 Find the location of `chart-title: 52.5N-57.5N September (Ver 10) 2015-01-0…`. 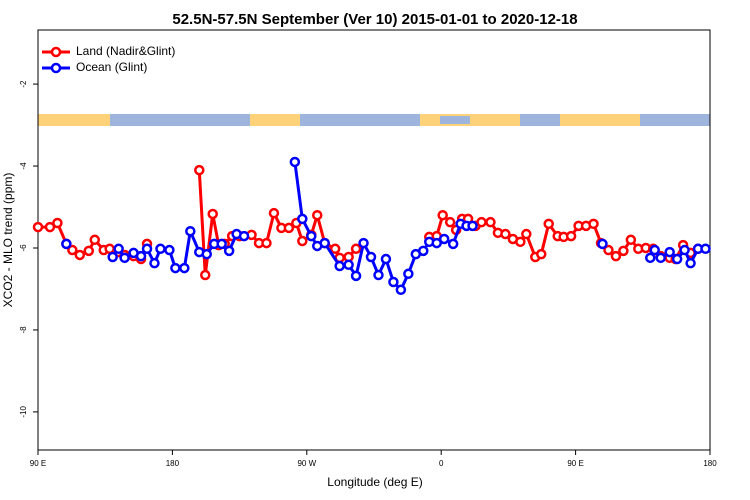

chart-title: 52.5N-57.5N September (Ver 10) 2015-01-0… is located at coordinates (374, 19).